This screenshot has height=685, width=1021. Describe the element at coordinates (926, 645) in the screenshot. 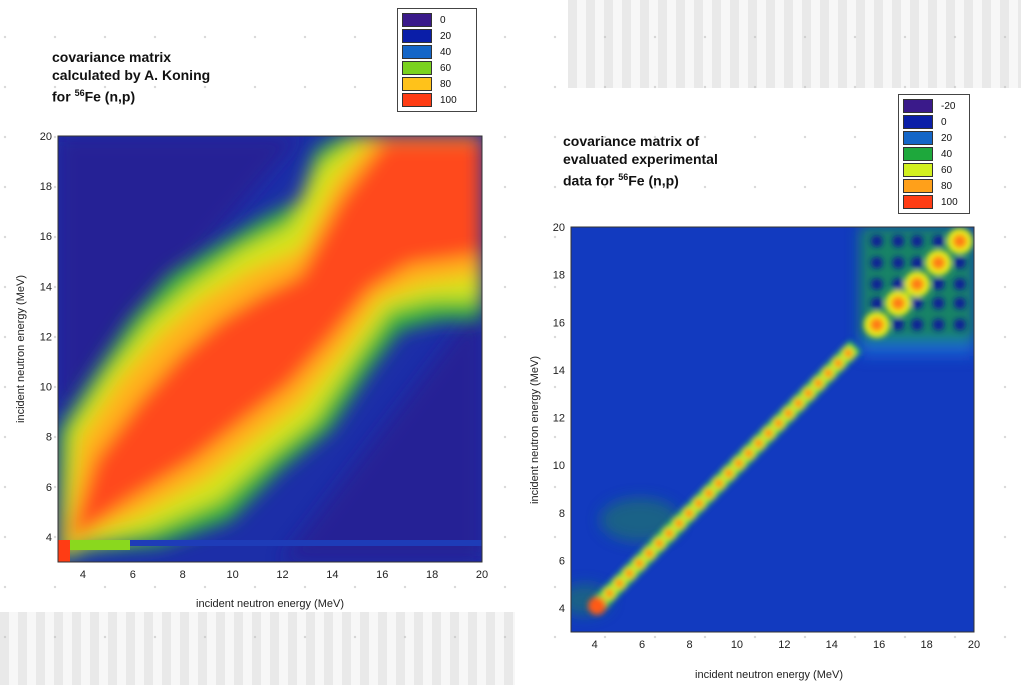

I see `x-tick-label: 18` at that location.